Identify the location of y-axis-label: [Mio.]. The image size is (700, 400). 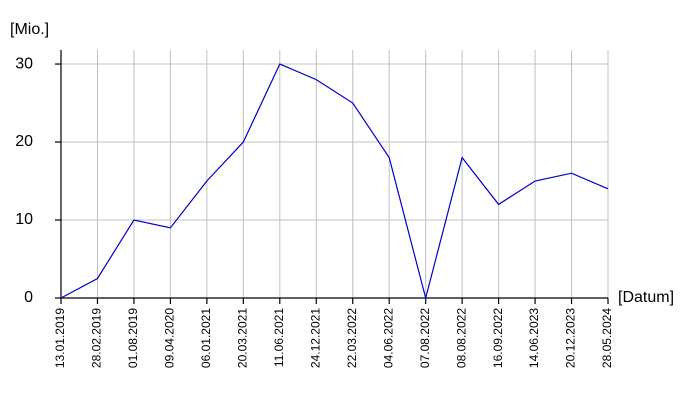
(29, 29).